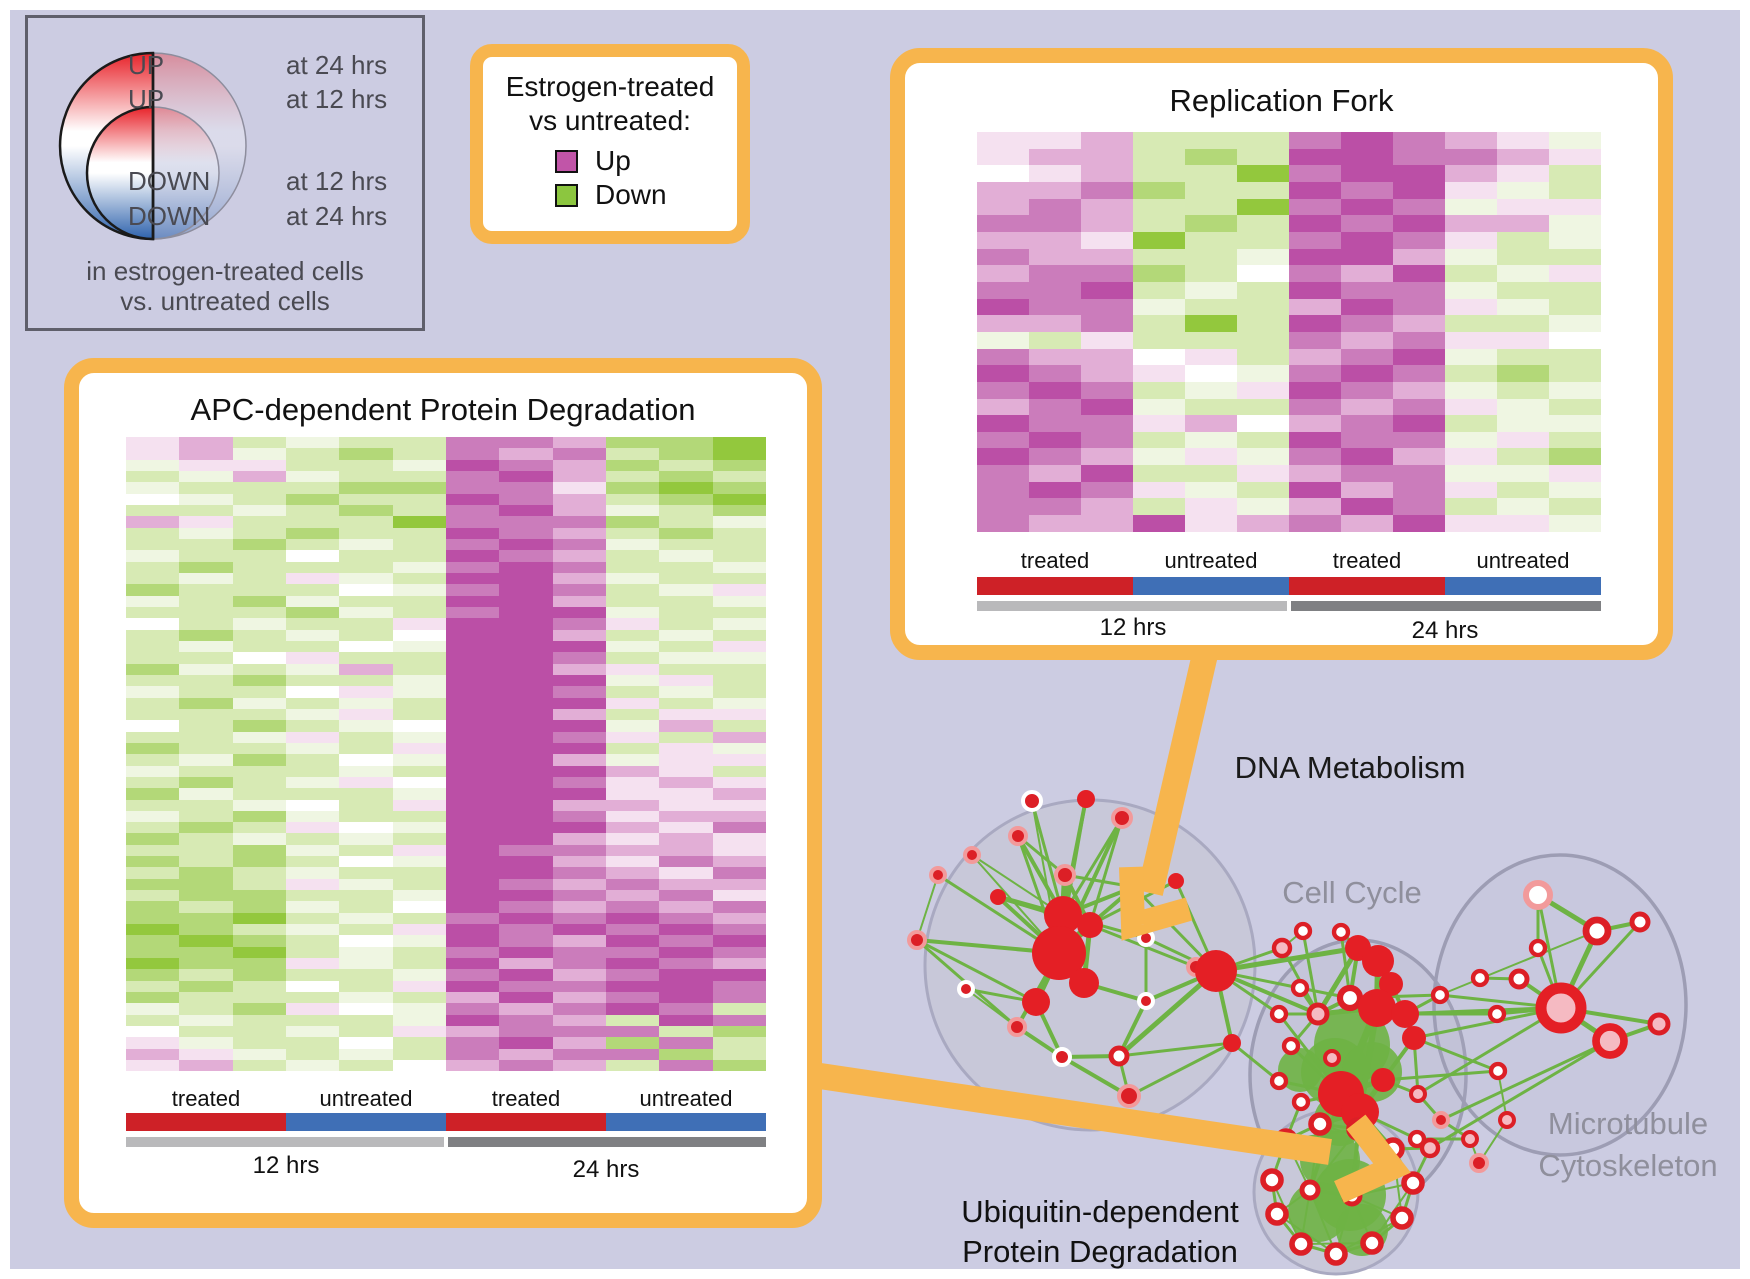  What do you see at coordinates (337, 99) in the screenshot?
I see `legend-up-inner-time: at 12 hrs` at bounding box center [337, 99].